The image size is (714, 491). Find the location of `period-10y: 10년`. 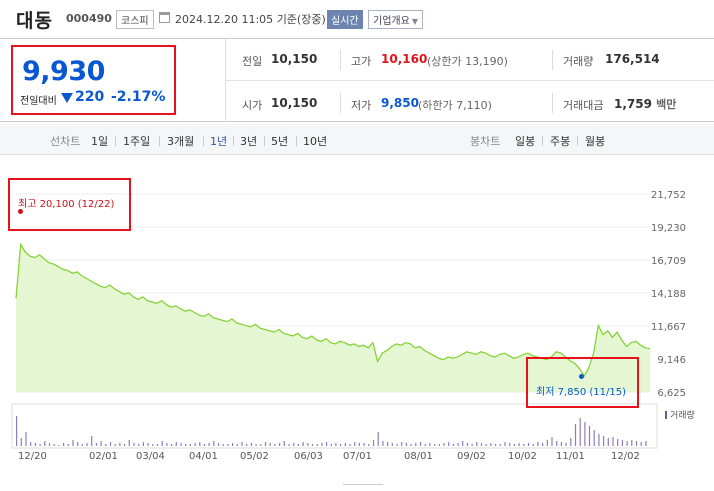

period-10y: 10년 is located at coordinates (315, 141).